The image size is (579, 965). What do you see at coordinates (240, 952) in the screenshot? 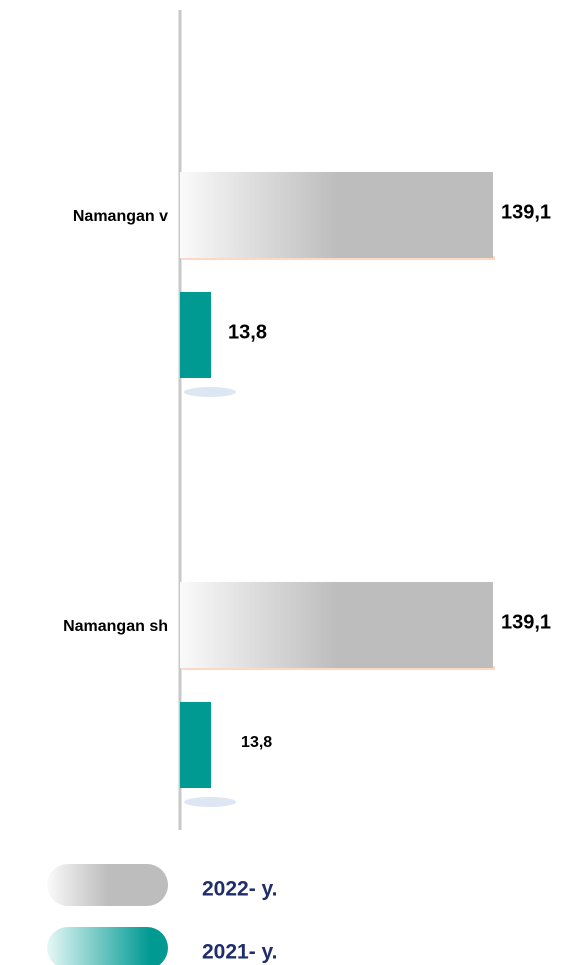
I see `legend-label: 2021- y.` at bounding box center [240, 952].